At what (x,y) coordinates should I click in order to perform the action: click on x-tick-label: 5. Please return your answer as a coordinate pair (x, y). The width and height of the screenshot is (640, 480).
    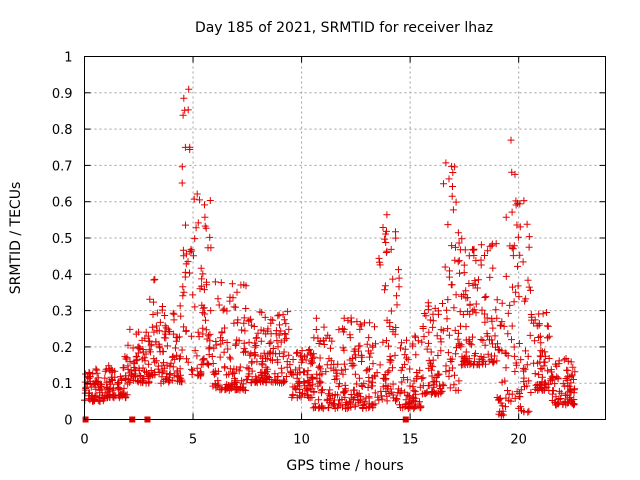
    Looking at the image, I should click on (193, 440).